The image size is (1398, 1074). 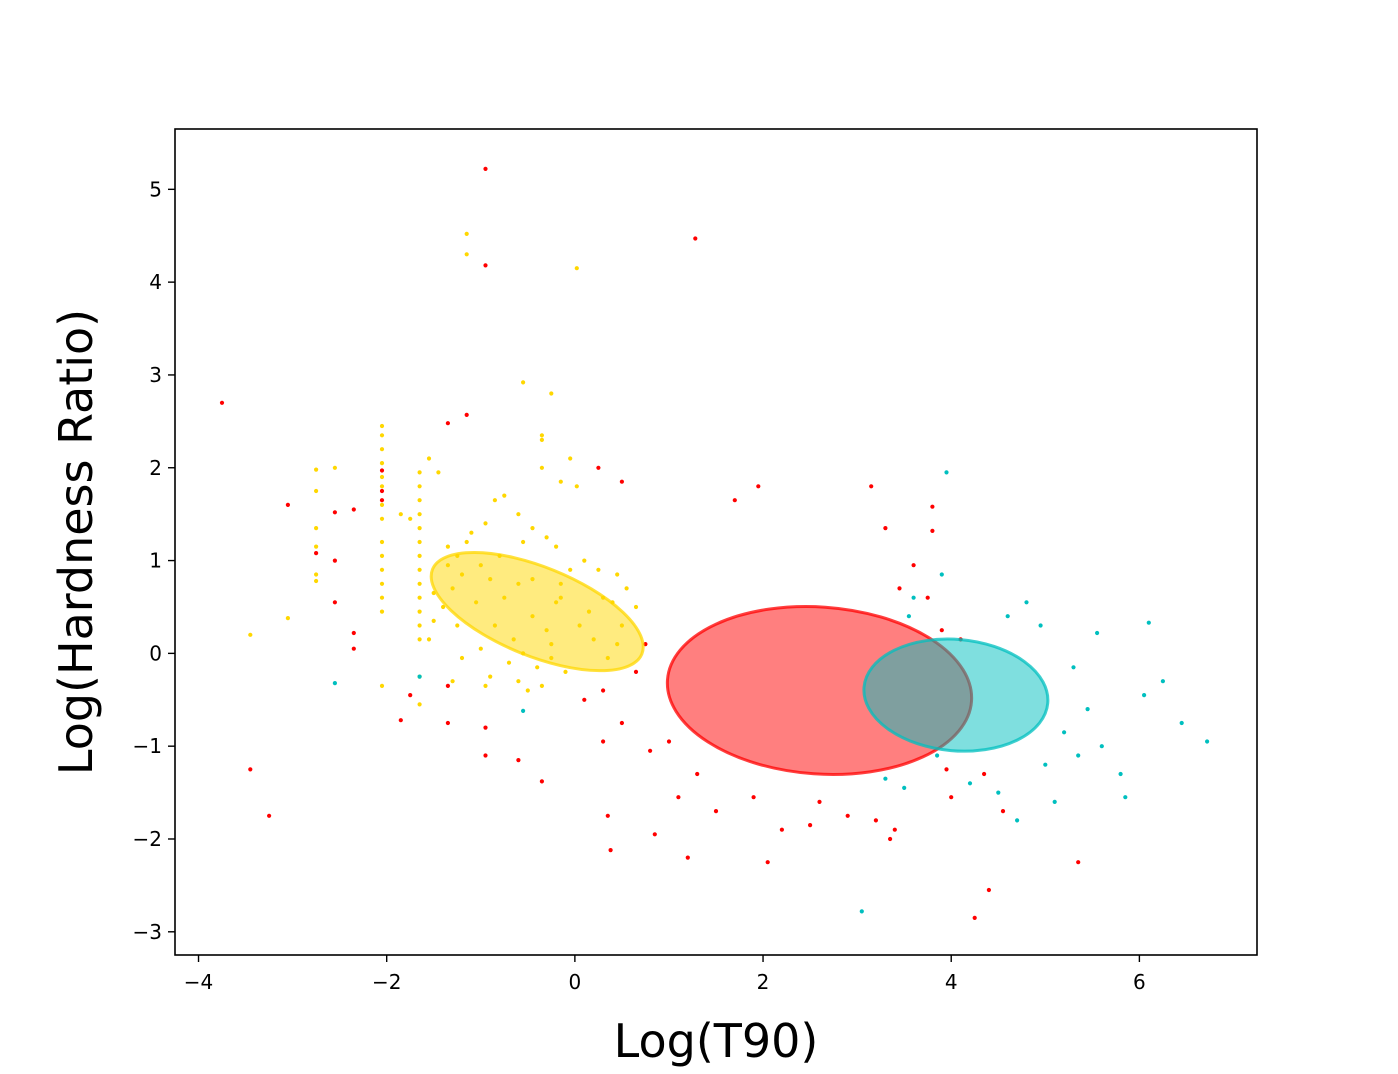 What do you see at coordinates (155, 375) in the screenshot?
I see `y-tick-label: 3` at bounding box center [155, 375].